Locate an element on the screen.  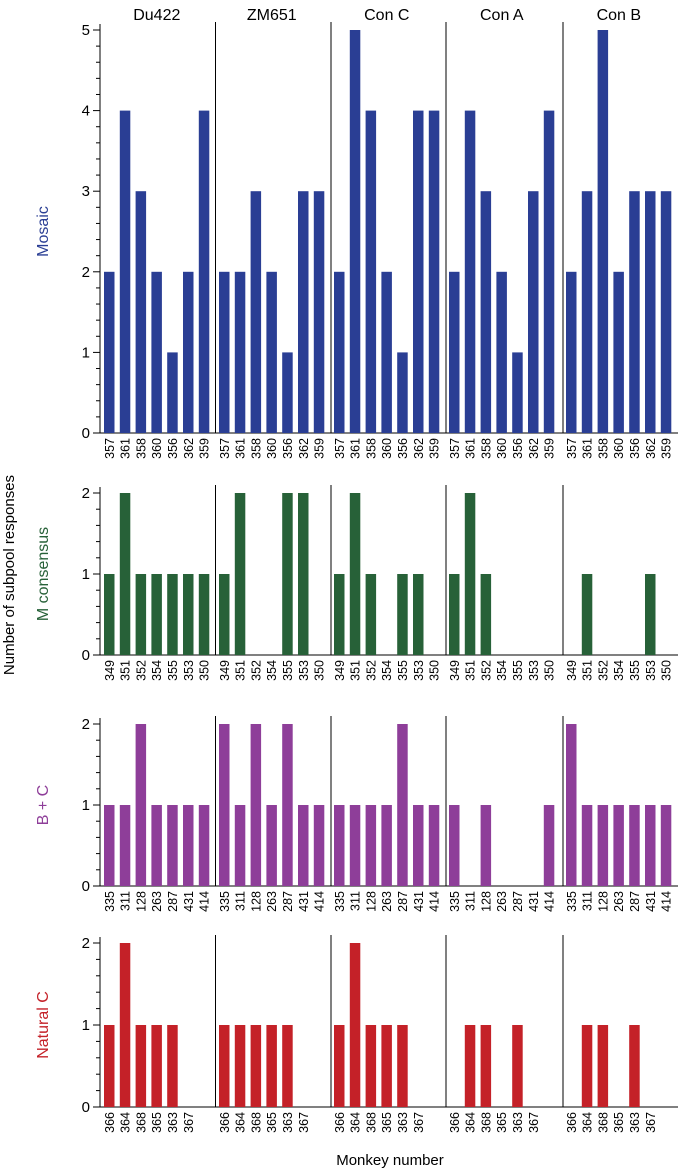
panel-label: M consensus is located at coordinates (43, 574).